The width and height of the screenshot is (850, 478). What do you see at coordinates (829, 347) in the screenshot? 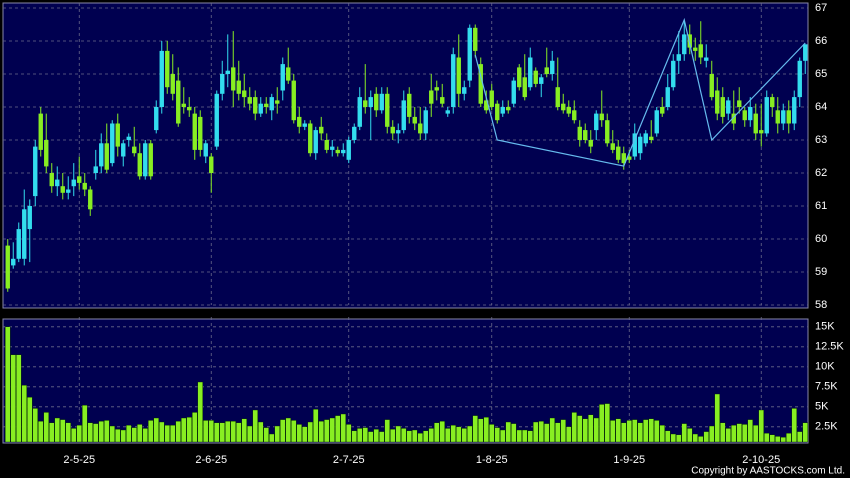
I see `y-tick-label: 12.5K` at bounding box center [829, 347].